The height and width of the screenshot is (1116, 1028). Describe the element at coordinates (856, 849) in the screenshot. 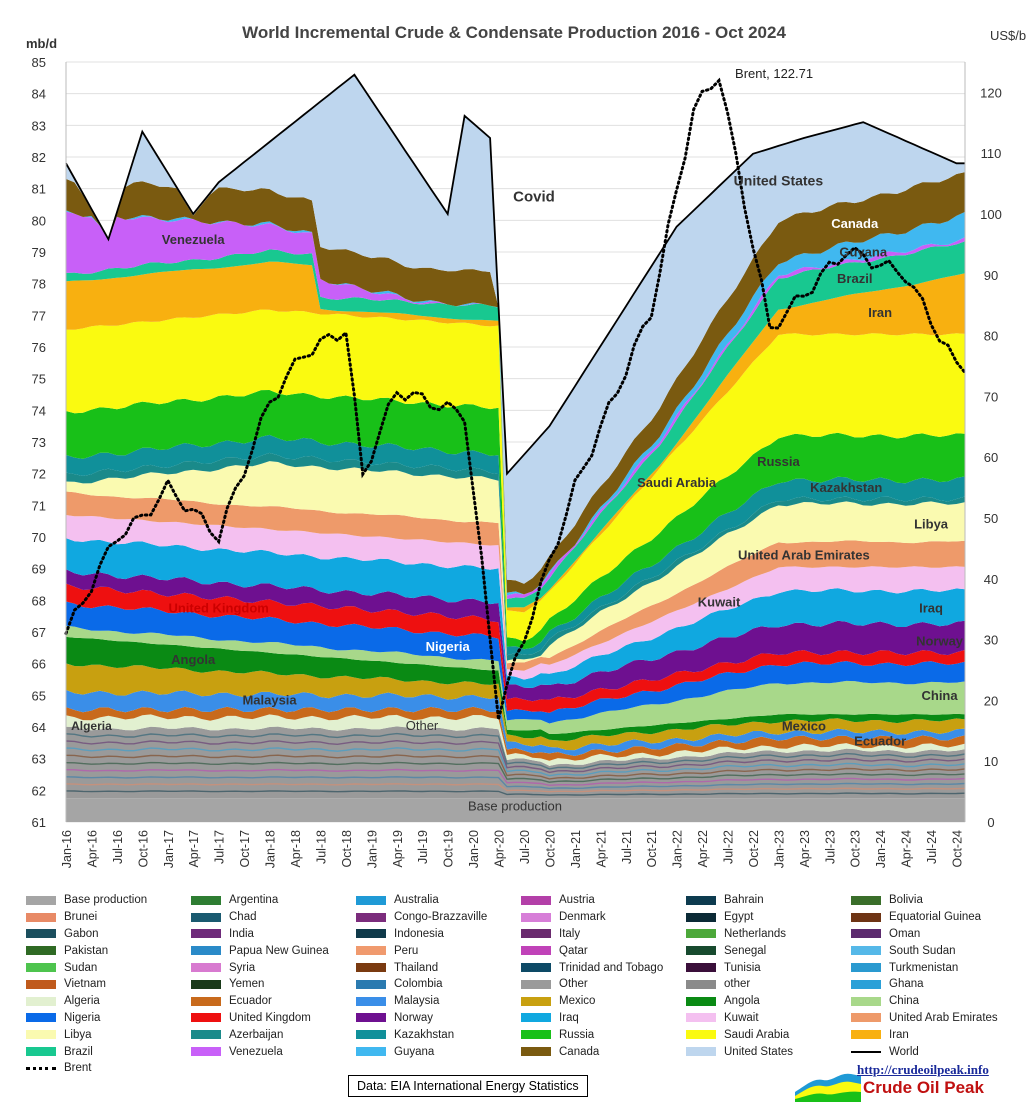

I see `x-tick-label: Oct-23` at that location.